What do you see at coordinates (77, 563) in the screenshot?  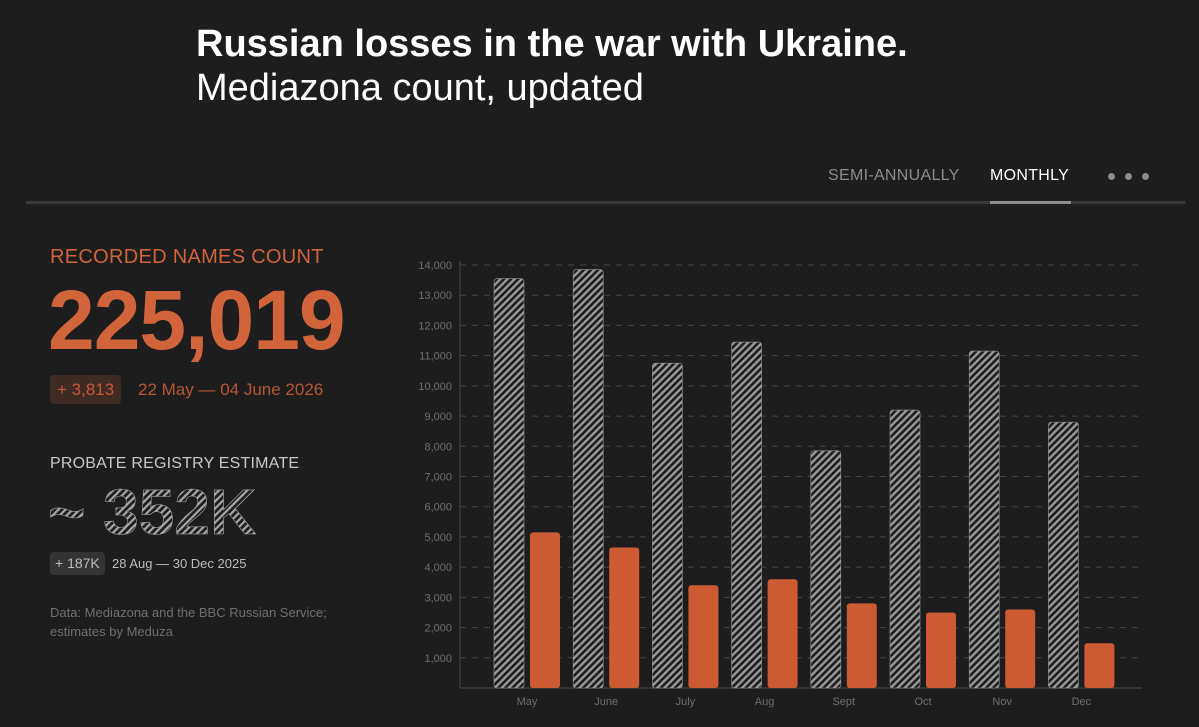 I see `probate-delta-badge: + 187K` at bounding box center [77, 563].